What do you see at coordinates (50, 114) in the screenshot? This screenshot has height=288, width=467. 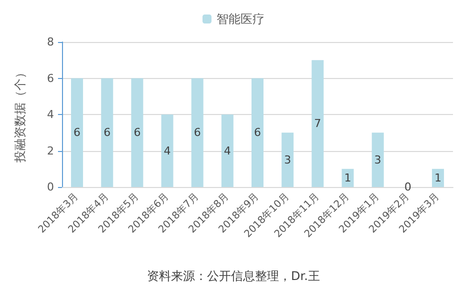 I see `y-tick-label: 4` at bounding box center [50, 114].